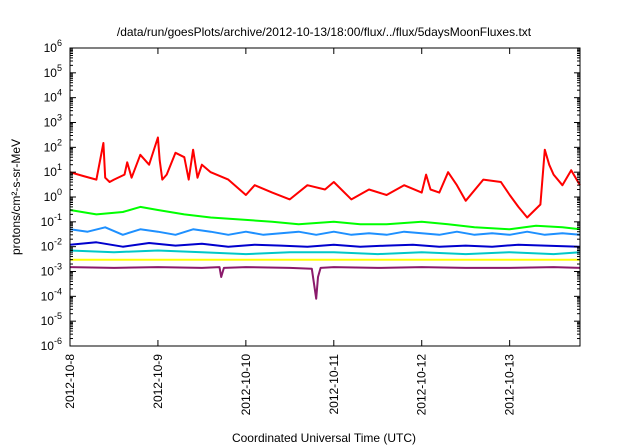  I want to click on y-tick-label: 10⁻⁶, so click(51, 344).